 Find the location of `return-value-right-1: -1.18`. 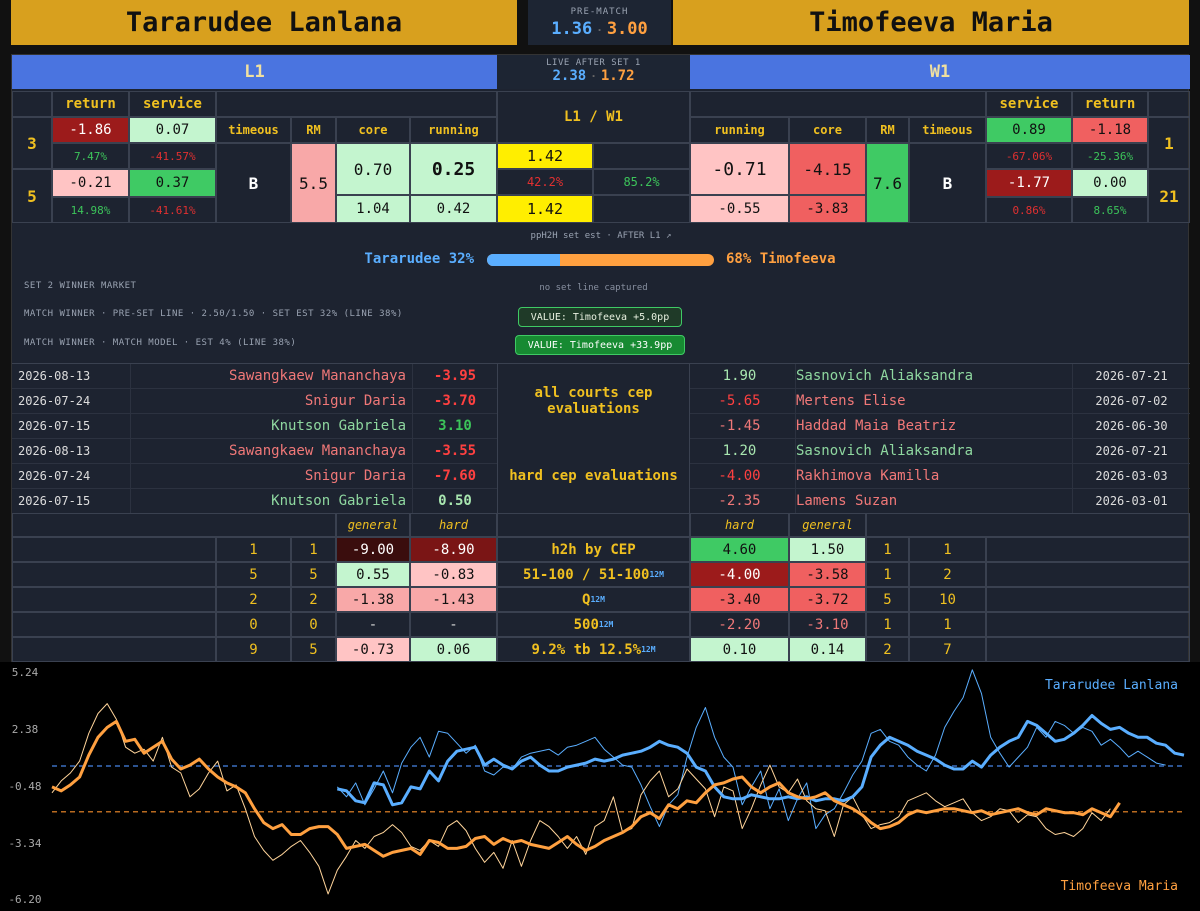

return-value-right-1: -1.18 is located at coordinates (1110, 130).